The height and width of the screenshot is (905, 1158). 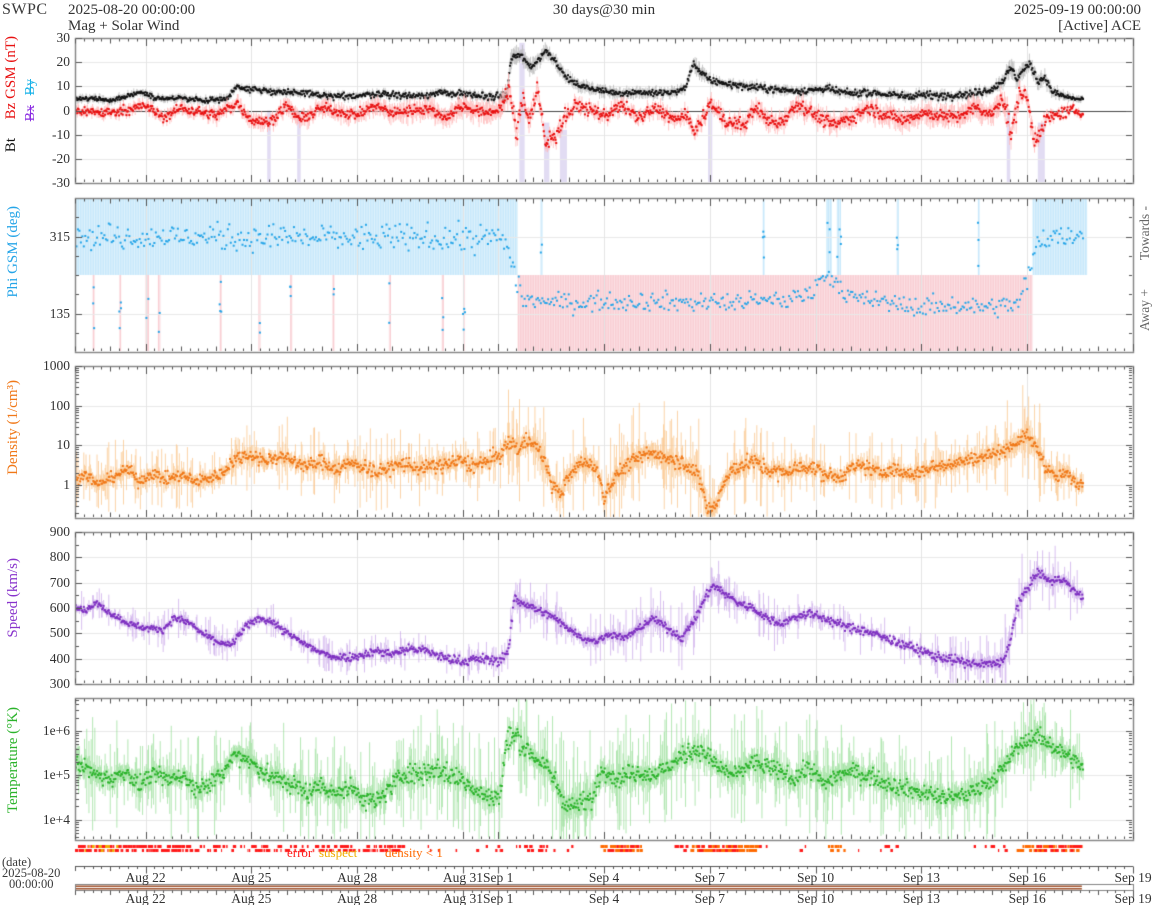 What do you see at coordinates (63, 62) in the screenshot?
I see `ytick-mag: 20` at bounding box center [63, 62].